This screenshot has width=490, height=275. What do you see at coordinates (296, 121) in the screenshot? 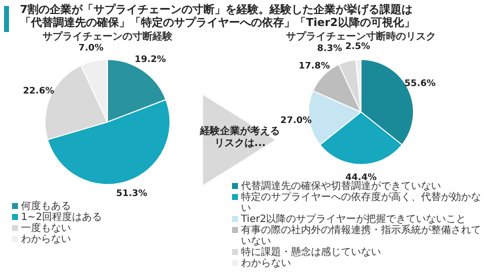
I see `data-label: 27.0%` at bounding box center [296, 121].